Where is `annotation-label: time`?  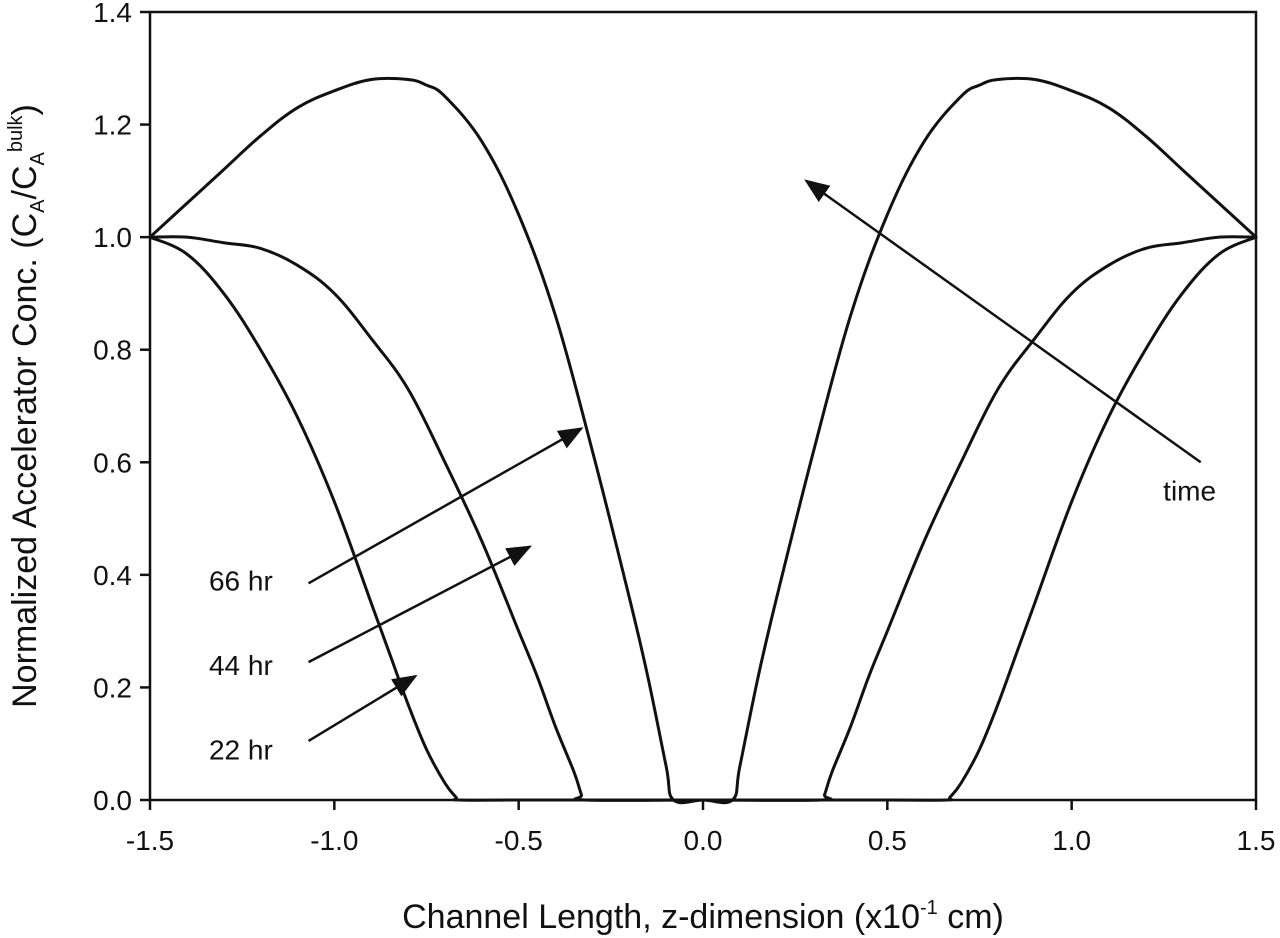
annotation-label: time is located at coordinates (1189, 490).